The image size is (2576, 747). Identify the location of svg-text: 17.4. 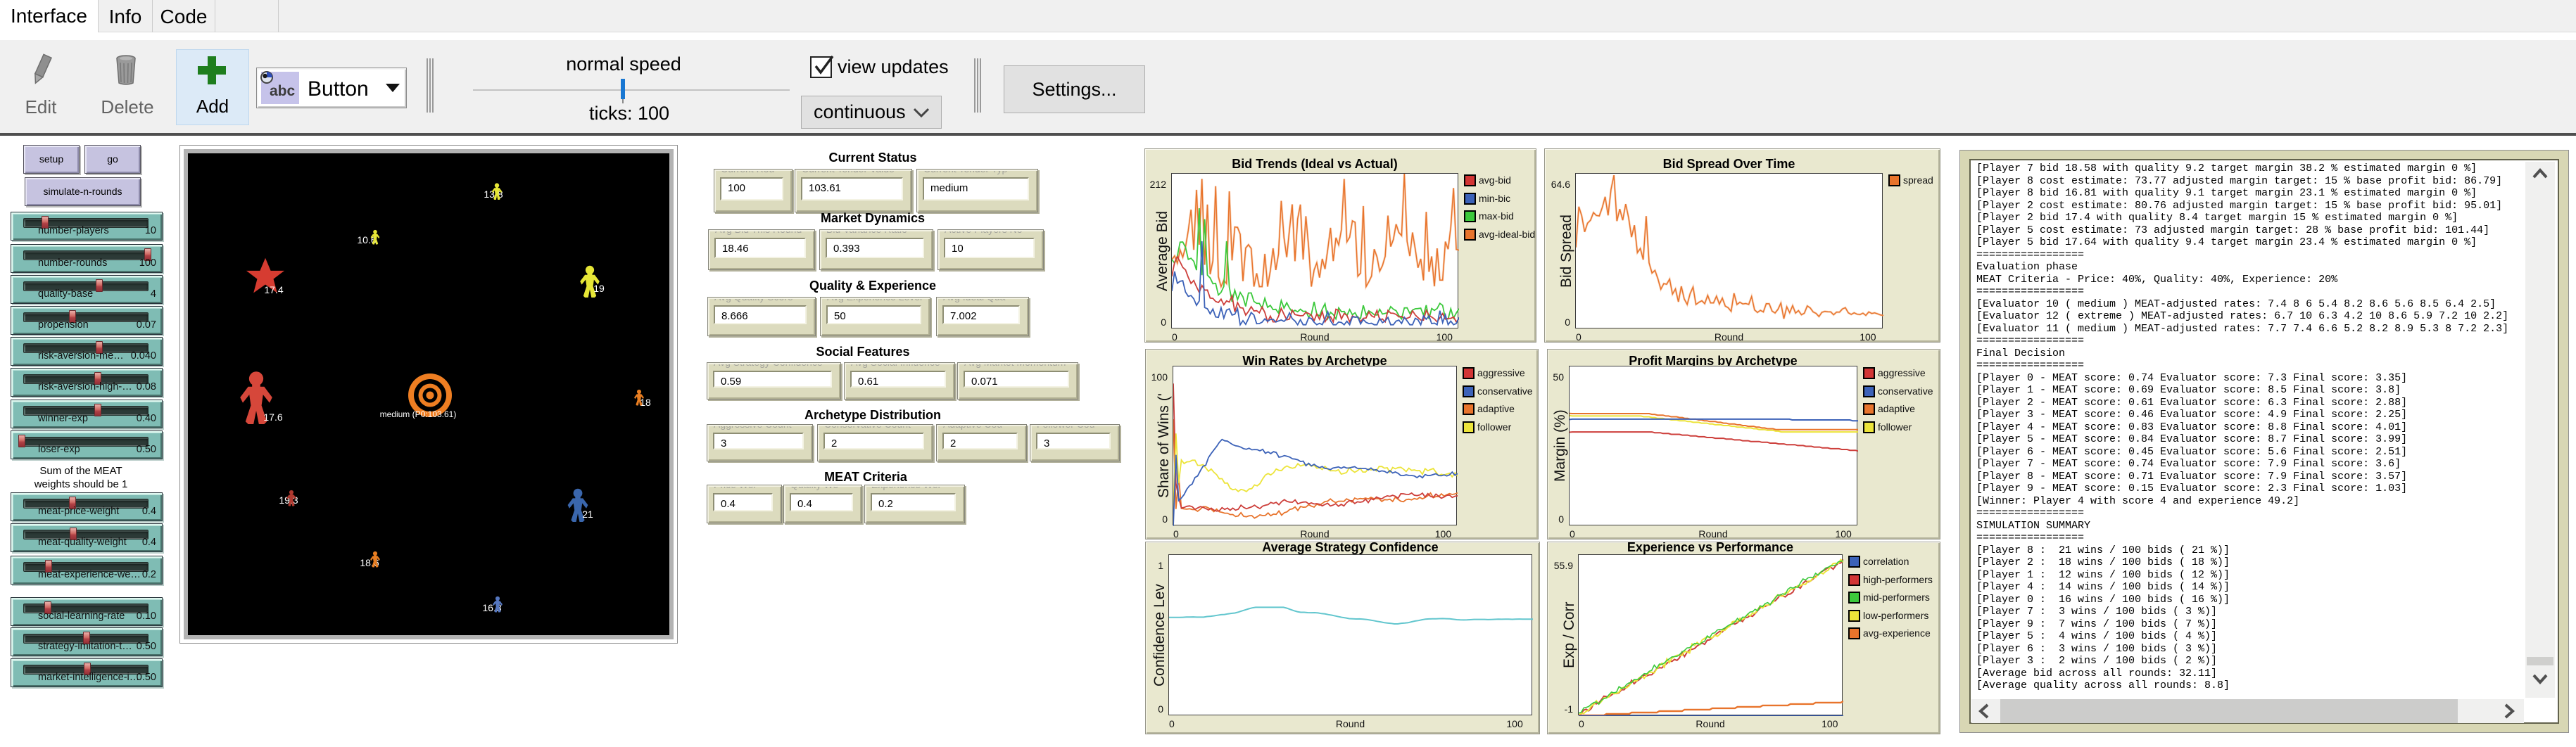
(273, 289).